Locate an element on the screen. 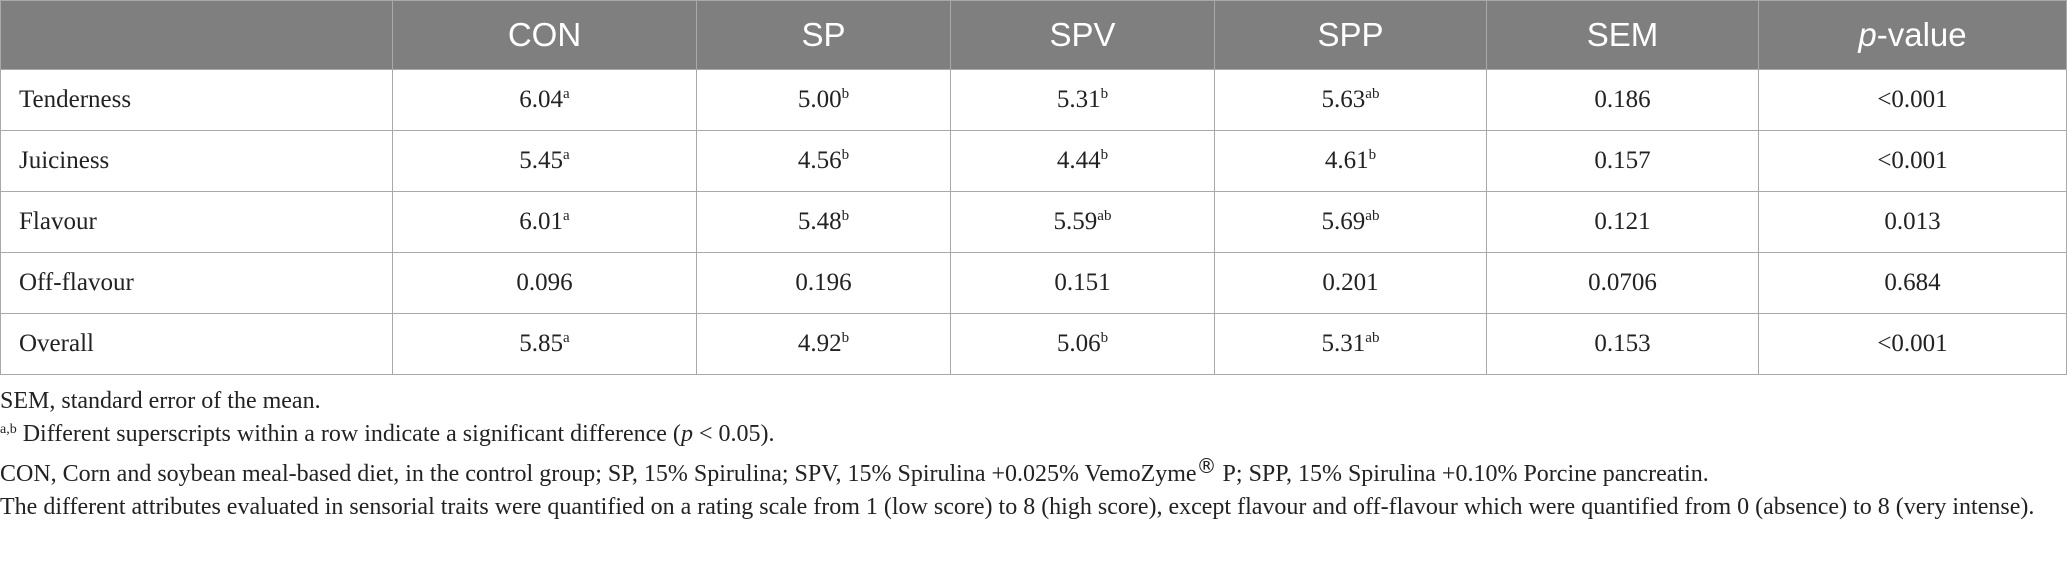 The image size is (2067, 582). header-spv: SPV is located at coordinates (1082, 35).